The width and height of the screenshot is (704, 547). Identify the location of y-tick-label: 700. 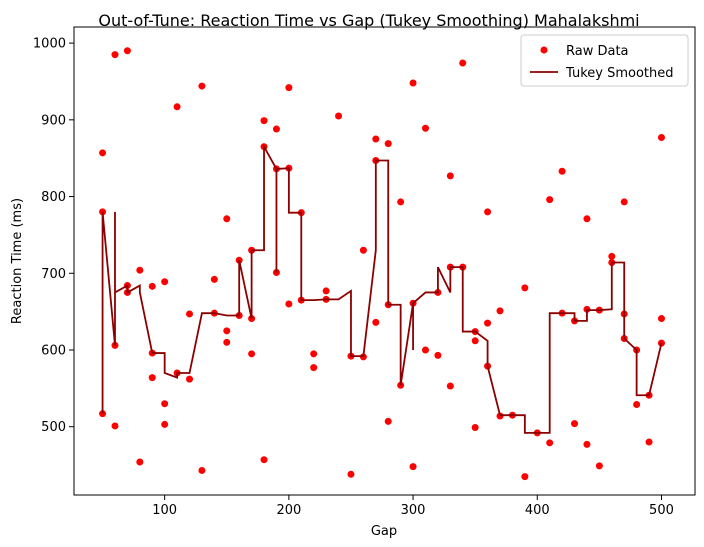
(53, 274).